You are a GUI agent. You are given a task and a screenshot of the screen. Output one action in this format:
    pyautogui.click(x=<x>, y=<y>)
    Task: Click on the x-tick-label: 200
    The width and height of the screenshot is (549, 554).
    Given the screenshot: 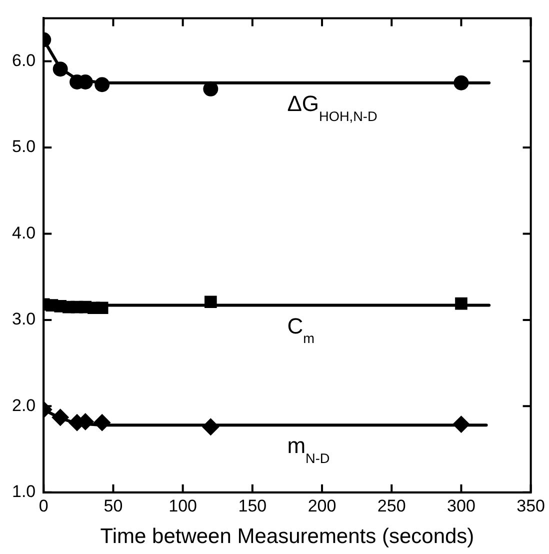 What is the action you would take?
    pyautogui.click(x=322, y=506)
    